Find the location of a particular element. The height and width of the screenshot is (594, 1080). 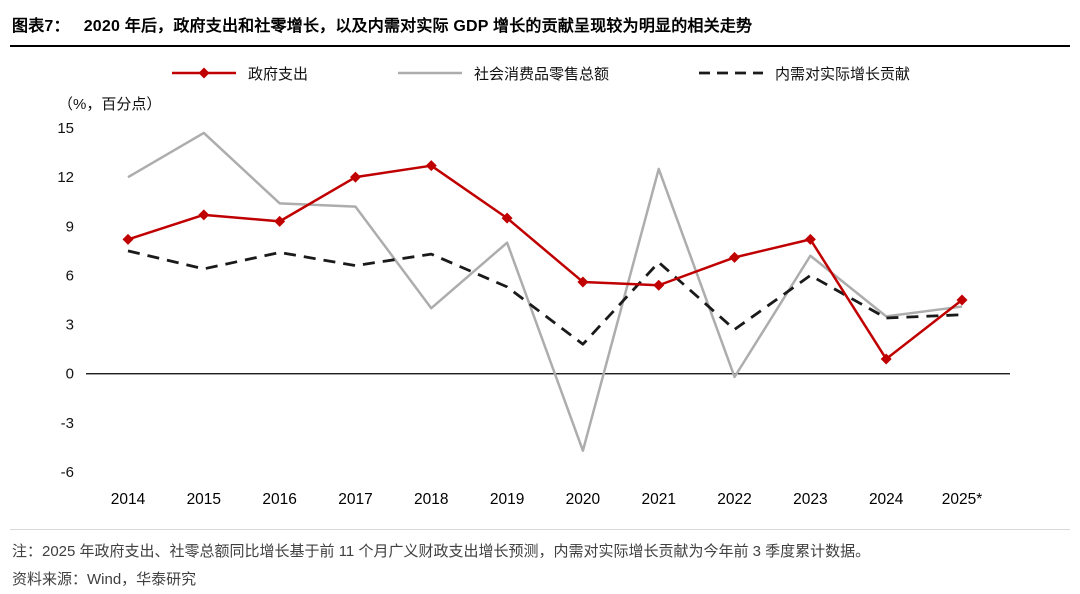

legend-item-retail-sales: 社会消费品零售总额 is located at coordinates (502, 73).